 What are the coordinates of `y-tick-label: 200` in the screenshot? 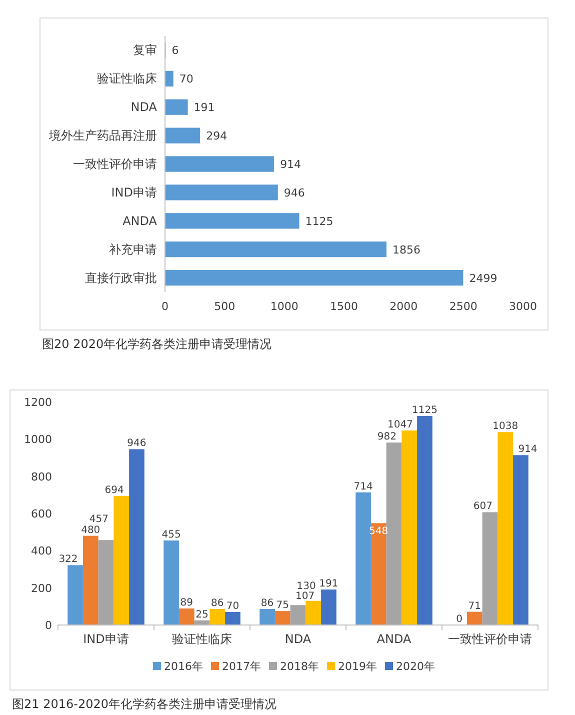 It's located at (41, 588).